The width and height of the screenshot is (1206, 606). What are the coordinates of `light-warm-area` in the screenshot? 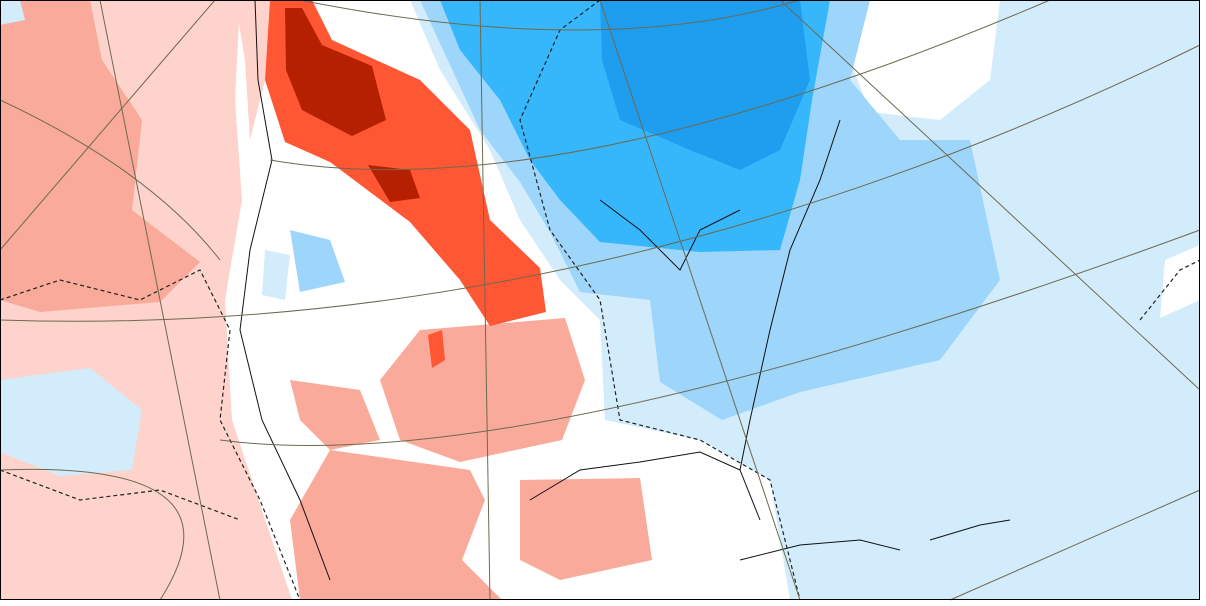 It's located at (252, 70).